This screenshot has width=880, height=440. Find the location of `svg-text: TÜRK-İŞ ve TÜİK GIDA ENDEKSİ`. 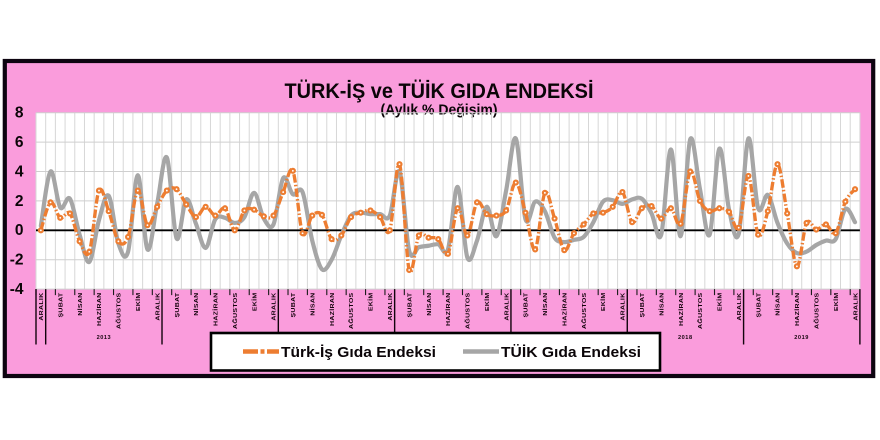

svg-text: TÜRK-İŞ ve TÜİK GIDA ENDEKSİ is located at coordinates (439, 90).